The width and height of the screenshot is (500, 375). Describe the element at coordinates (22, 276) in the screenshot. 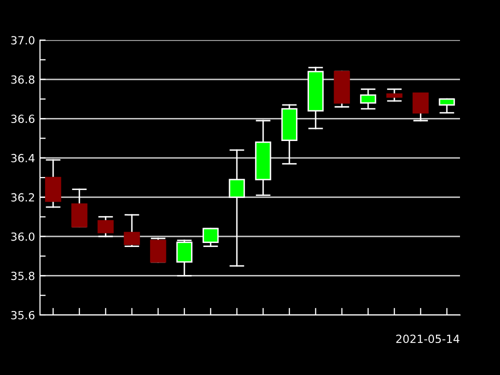

I see `y-tick-label: 35.8` at that location.